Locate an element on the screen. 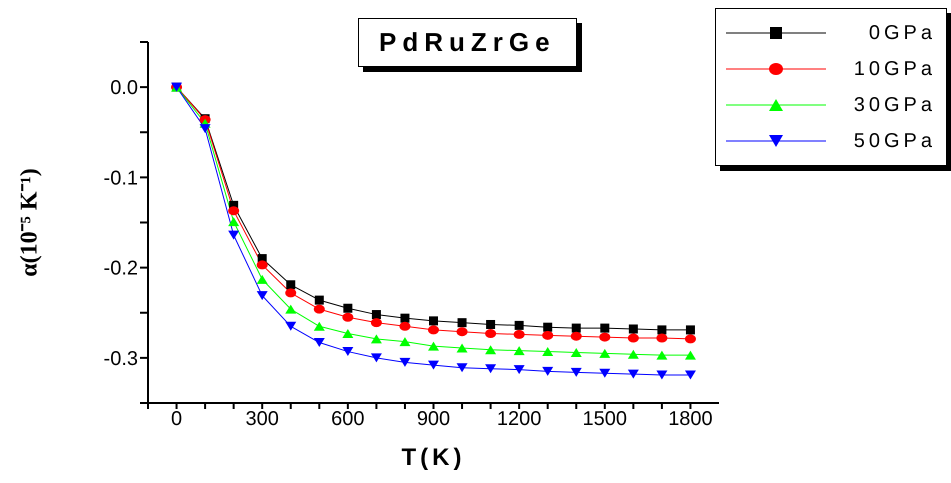  legend-label: 50GPa is located at coordinates (894, 141).